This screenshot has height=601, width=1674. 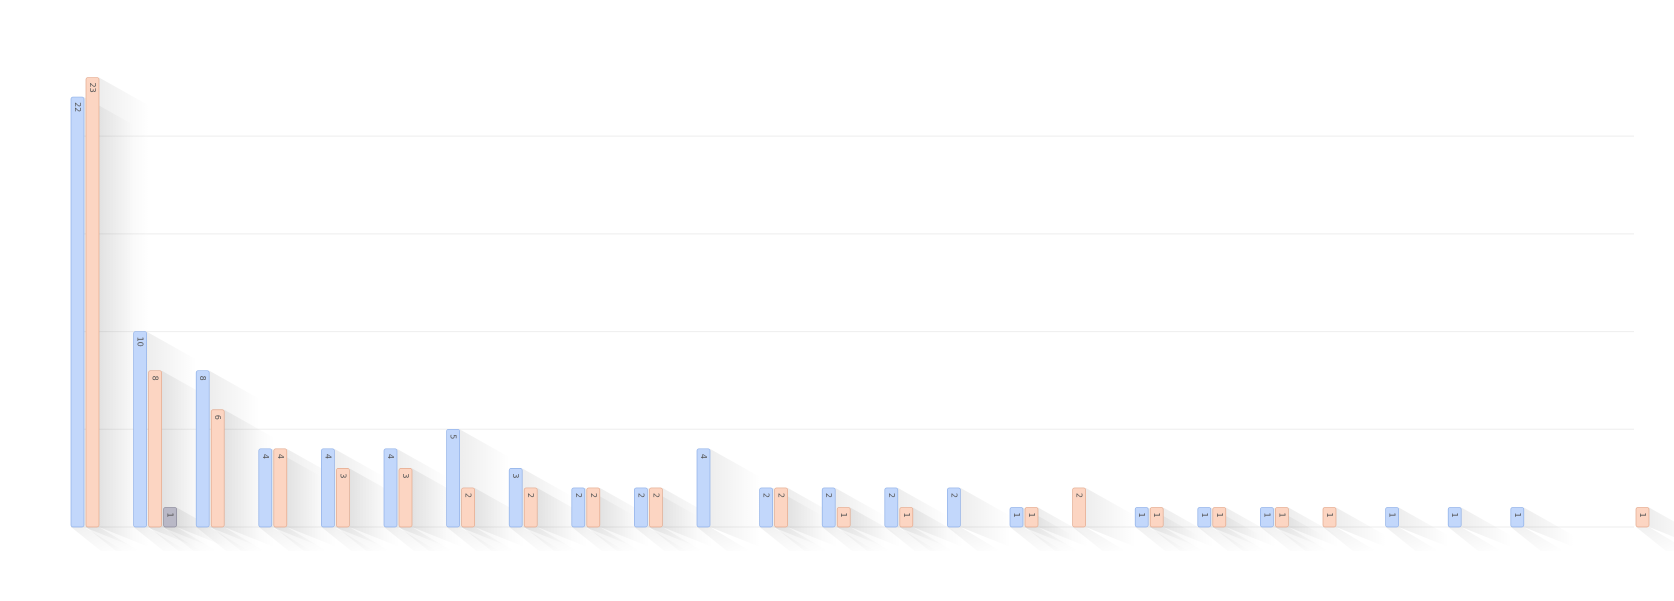 What do you see at coordinates (77, 107) in the screenshot?
I see `data-label: 22` at bounding box center [77, 107].